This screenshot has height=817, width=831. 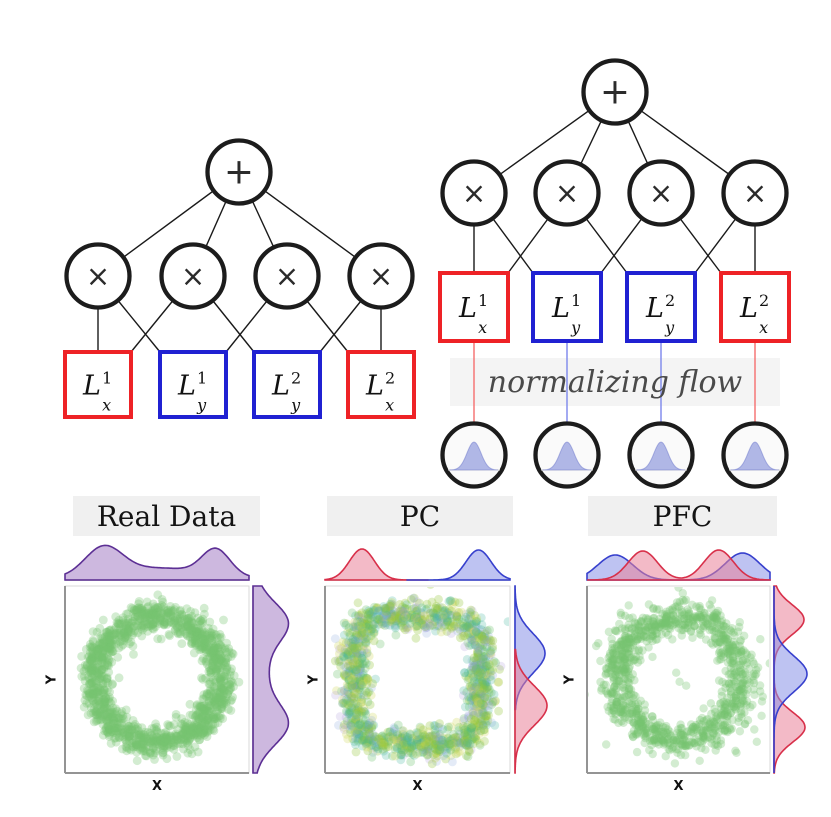 I want to click on normalizing-flow-band, so click(x=615, y=382).